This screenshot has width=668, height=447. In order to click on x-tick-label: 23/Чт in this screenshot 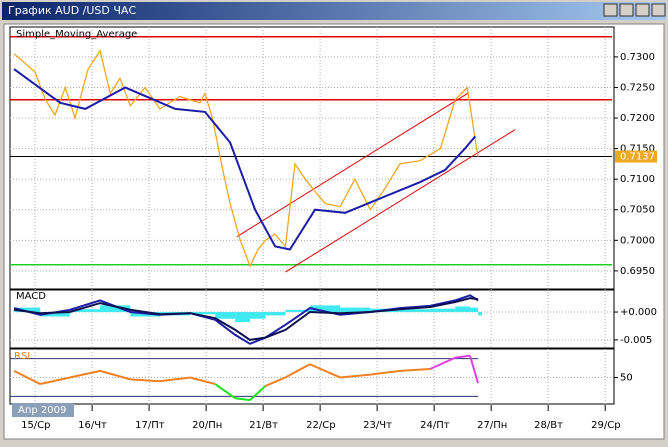, I will do `click(377, 425)`.